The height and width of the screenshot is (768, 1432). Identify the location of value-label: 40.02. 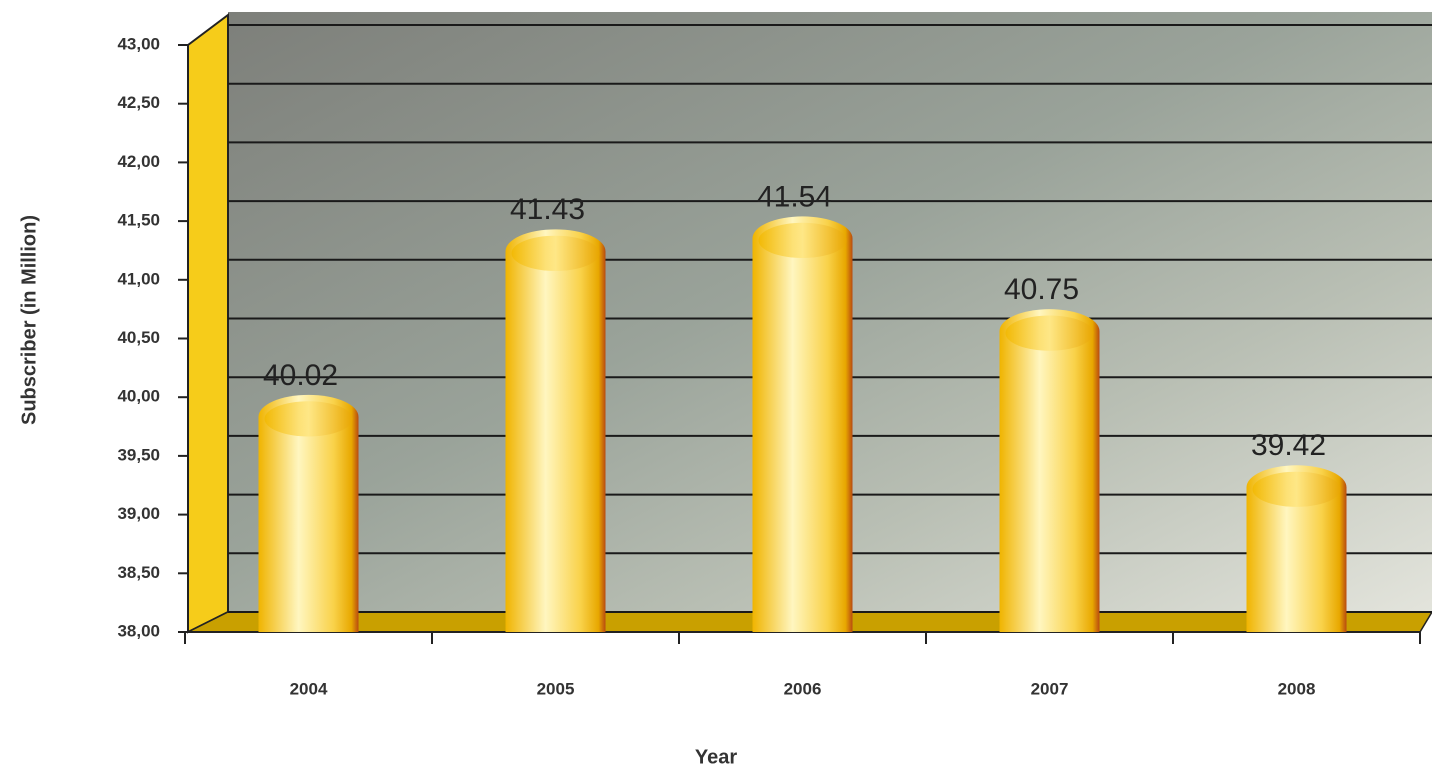
(300, 375).